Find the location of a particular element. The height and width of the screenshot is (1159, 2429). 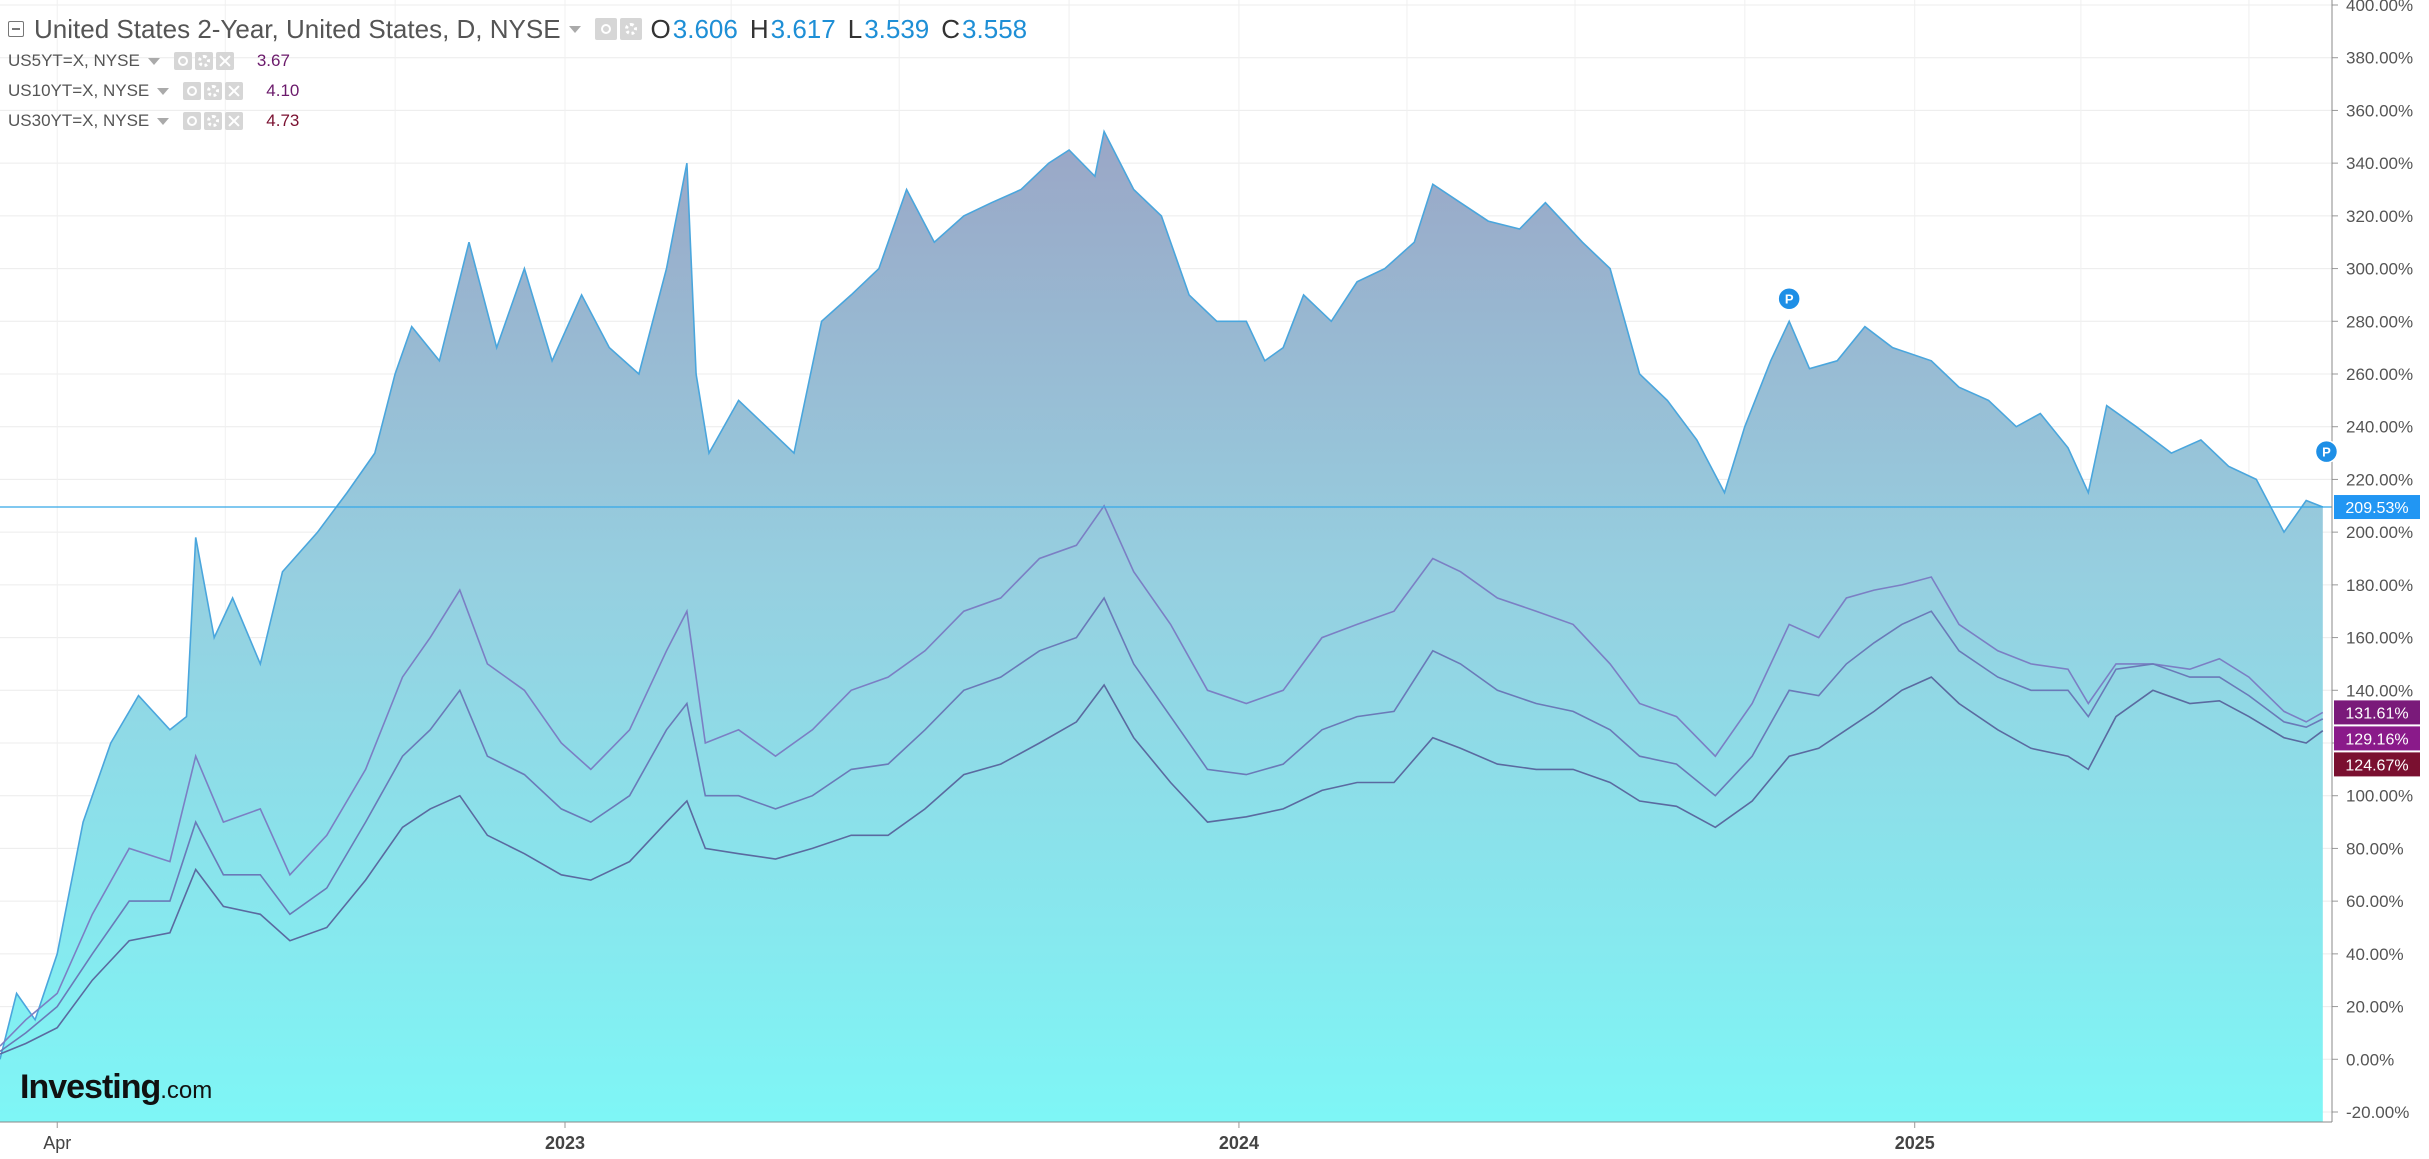

y-tick-label: 260.00% is located at coordinates (2379, 374).